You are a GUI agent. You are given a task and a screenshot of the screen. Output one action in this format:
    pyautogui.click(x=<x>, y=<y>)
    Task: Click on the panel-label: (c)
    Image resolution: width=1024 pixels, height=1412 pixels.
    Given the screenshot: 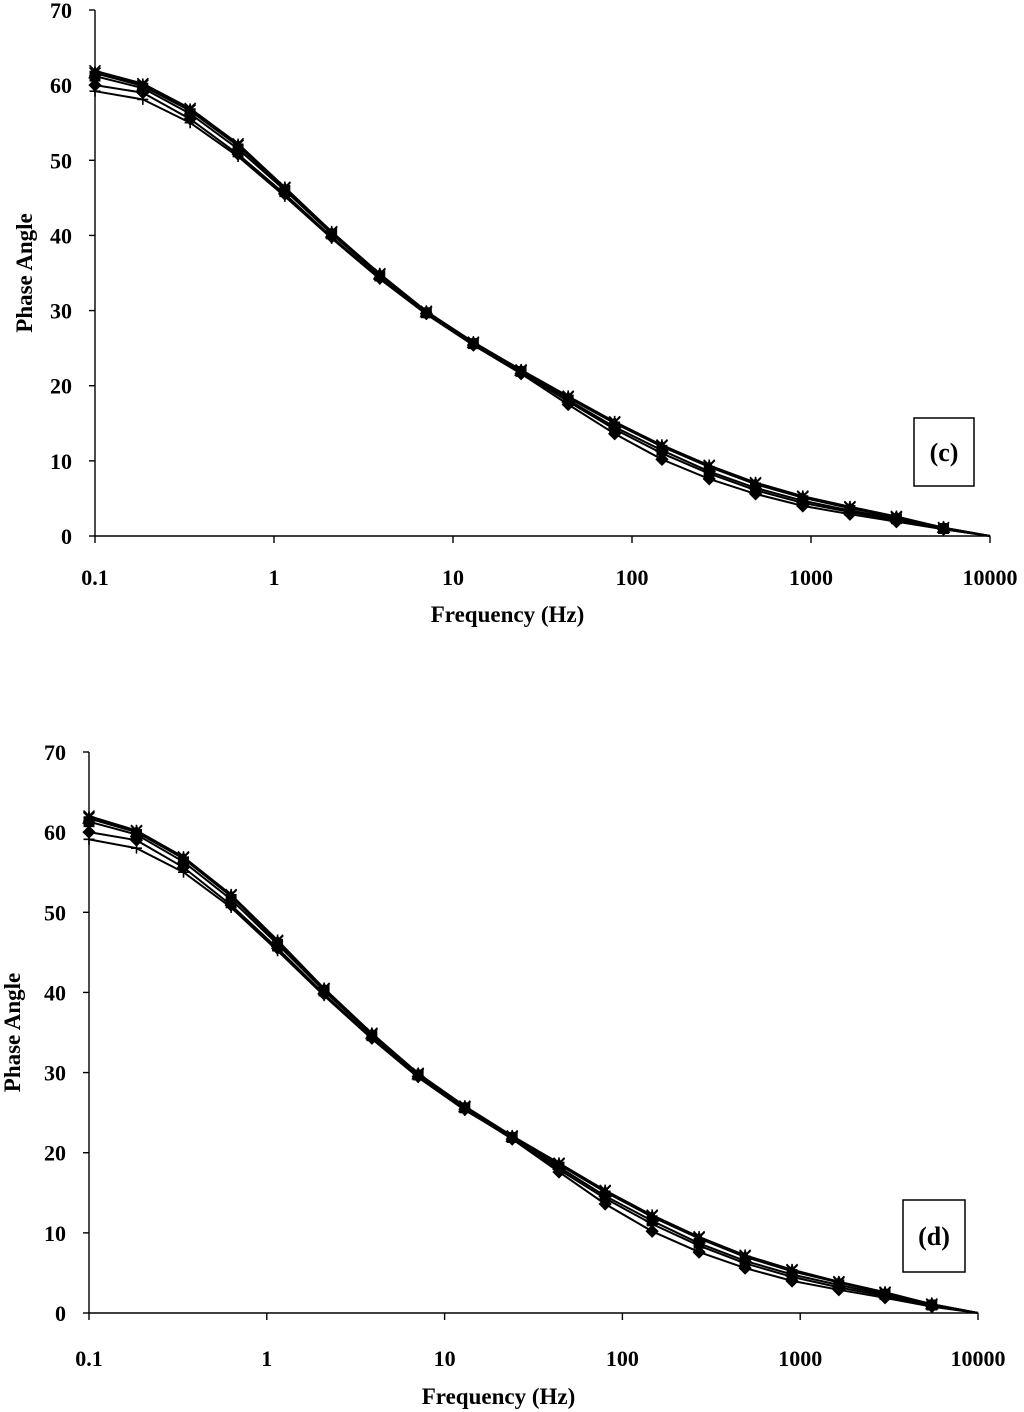 What is the action you would take?
    pyautogui.click(x=944, y=452)
    